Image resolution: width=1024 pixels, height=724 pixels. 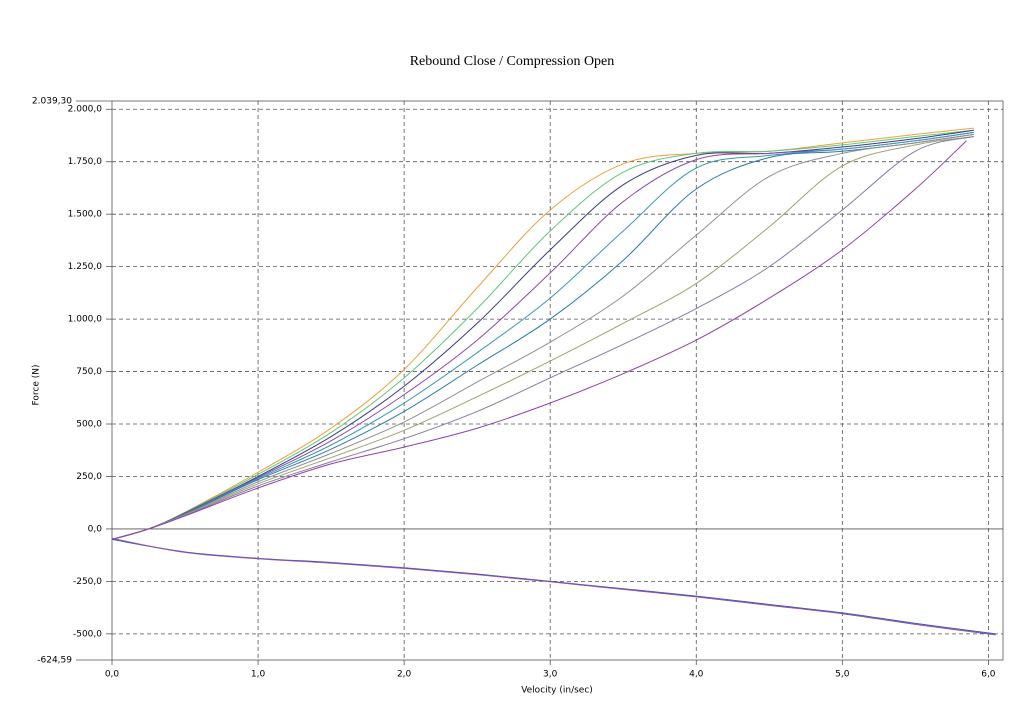 I want to click on x-tick-label: 6,0, so click(x=988, y=675).